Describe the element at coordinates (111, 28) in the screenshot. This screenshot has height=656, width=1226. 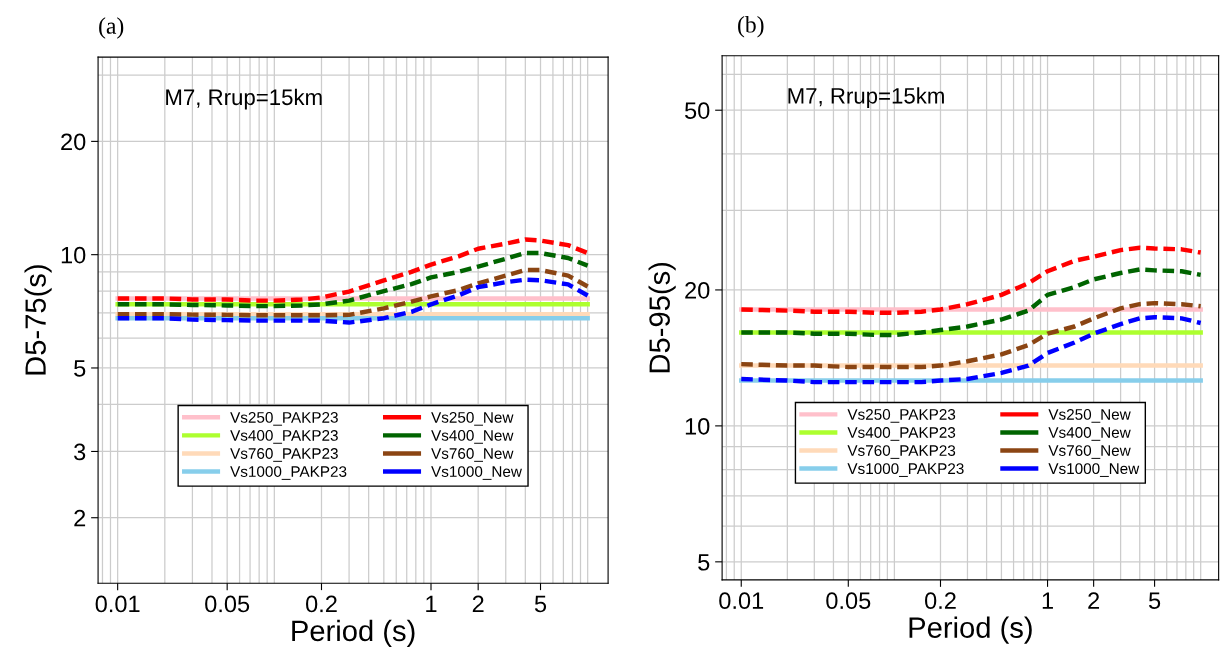
I see `chart-title: (a)` at that location.